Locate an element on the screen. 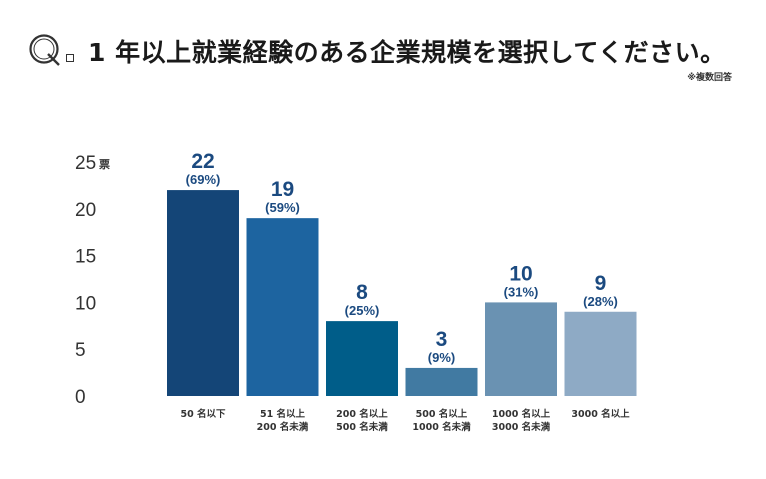  y-tick-label: 15 is located at coordinates (85, 257).